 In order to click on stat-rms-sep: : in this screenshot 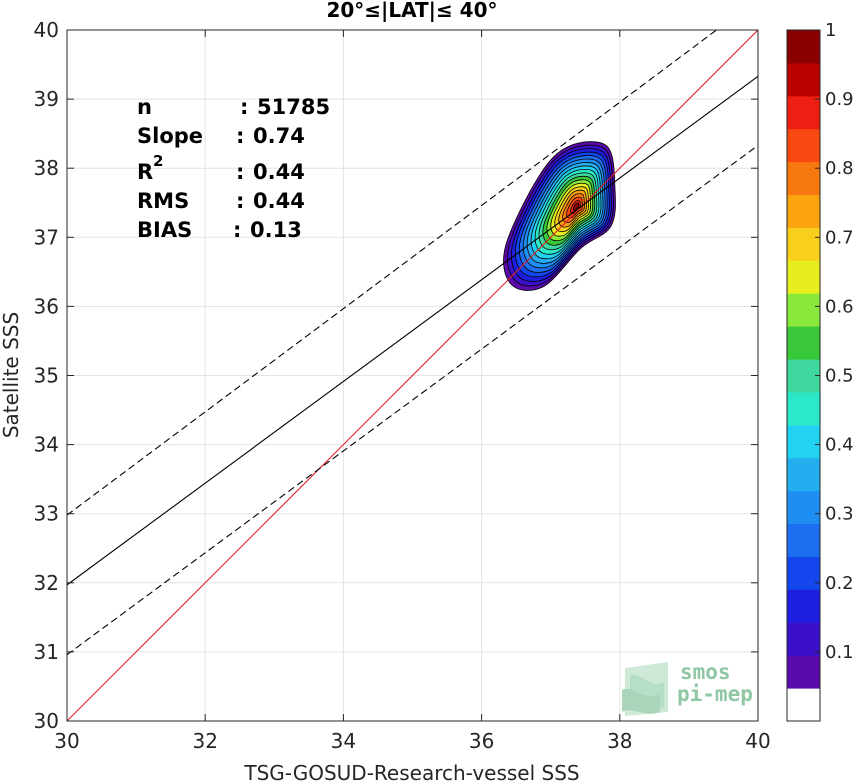, I will do `click(240, 201)`.